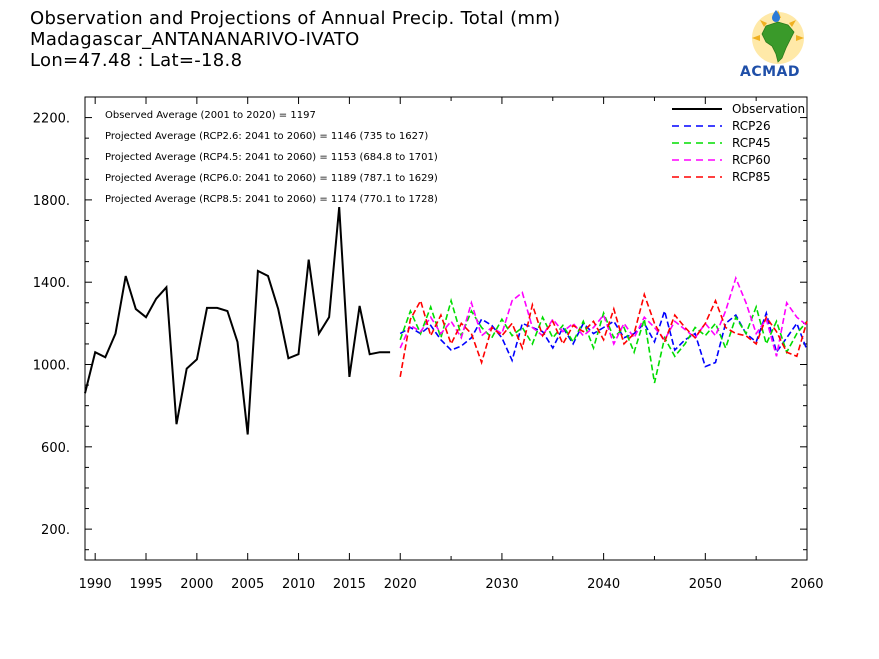 The height and width of the screenshot is (659, 879). I want to click on series-line-rcp85, so click(603, 334).